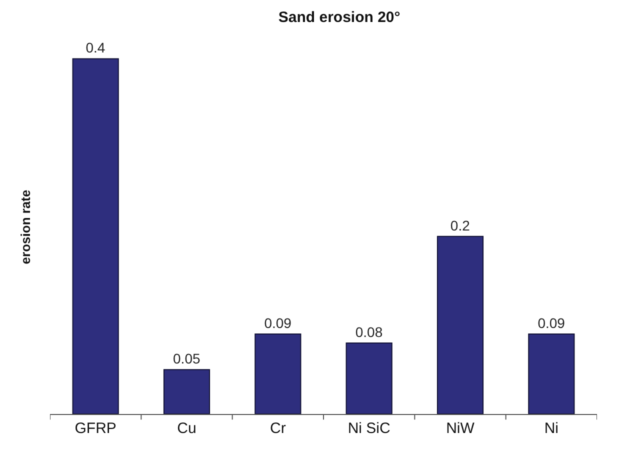 This screenshot has width=617, height=459. What do you see at coordinates (186, 428) in the screenshot?
I see `x-tick-label: Cu` at bounding box center [186, 428].